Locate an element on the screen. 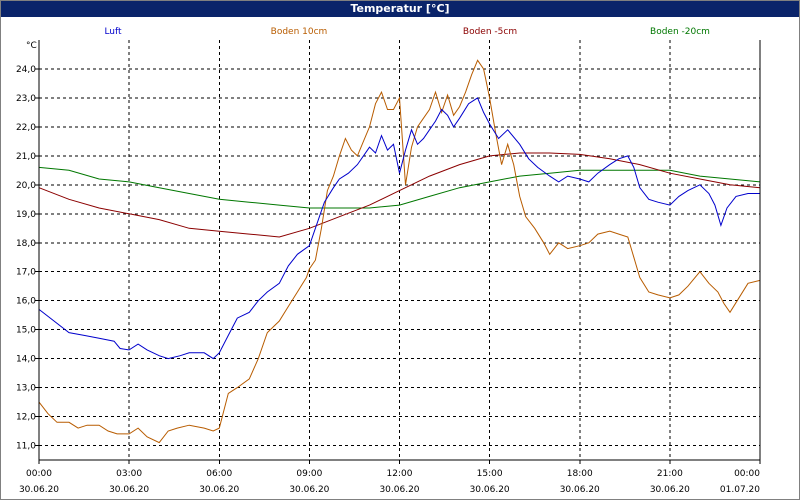 This screenshot has height=500, width=800. y-tick-label: 19,0 is located at coordinates (26, 215).